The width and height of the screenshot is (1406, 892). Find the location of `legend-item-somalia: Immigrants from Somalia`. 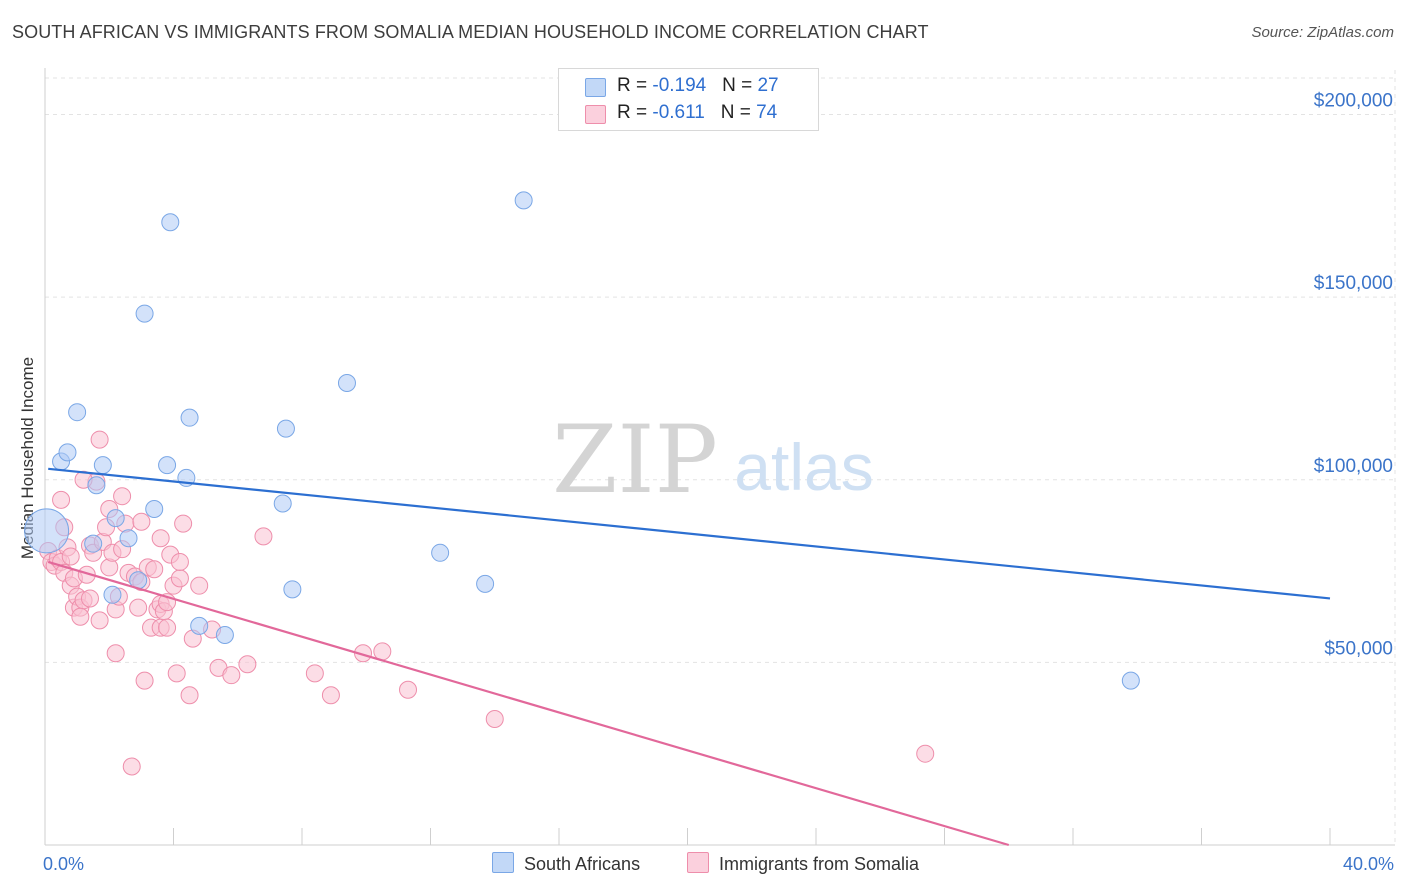

legend-item-somalia: Immigrants from Somalia is located at coordinates (803, 865).